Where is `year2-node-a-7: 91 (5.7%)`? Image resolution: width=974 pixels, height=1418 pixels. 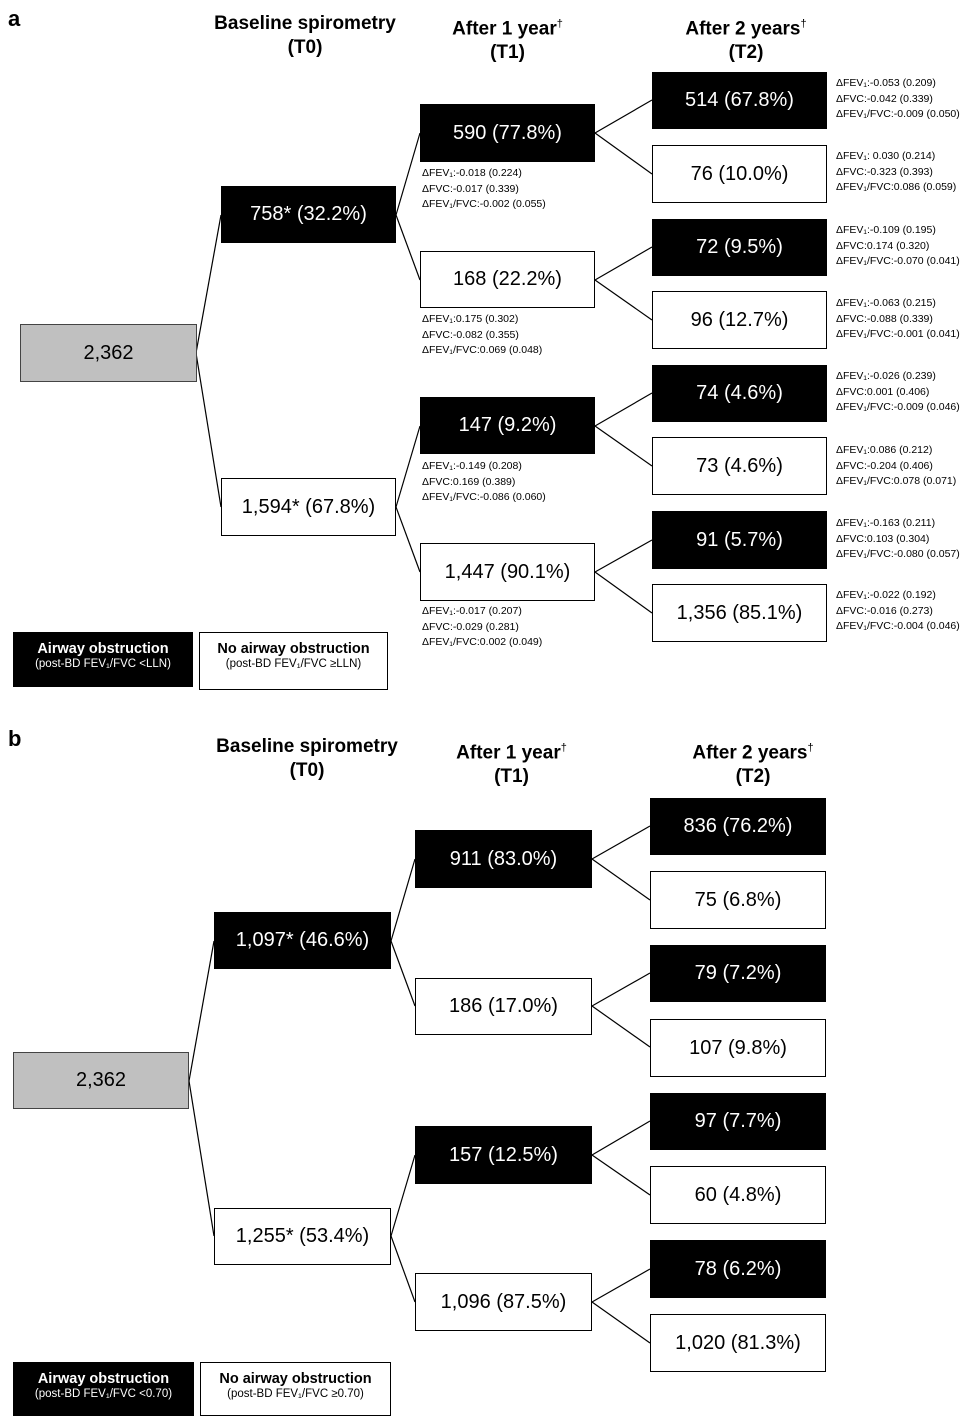 year2-node-a-7: 91 (5.7%) is located at coordinates (739, 540).